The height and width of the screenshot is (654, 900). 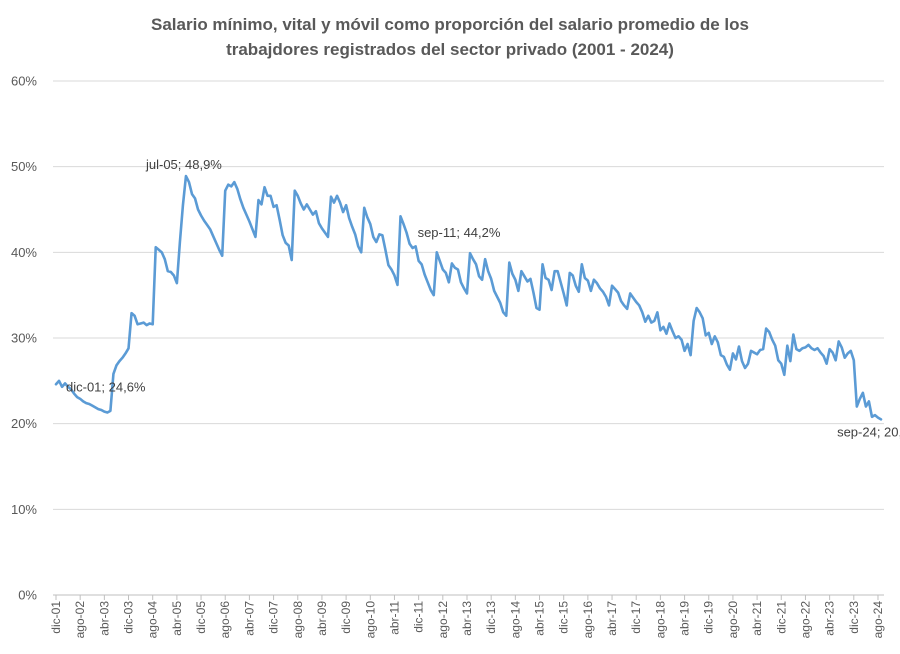 What do you see at coordinates (394, 618) in the screenshot?
I see `x-tick-label: abr-11` at bounding box center [394, 618].